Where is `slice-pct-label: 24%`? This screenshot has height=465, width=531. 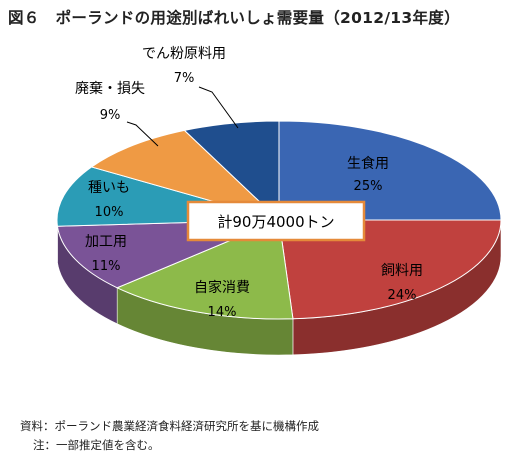 slice-pct-label: 24% is located at coordinates (402, 295).